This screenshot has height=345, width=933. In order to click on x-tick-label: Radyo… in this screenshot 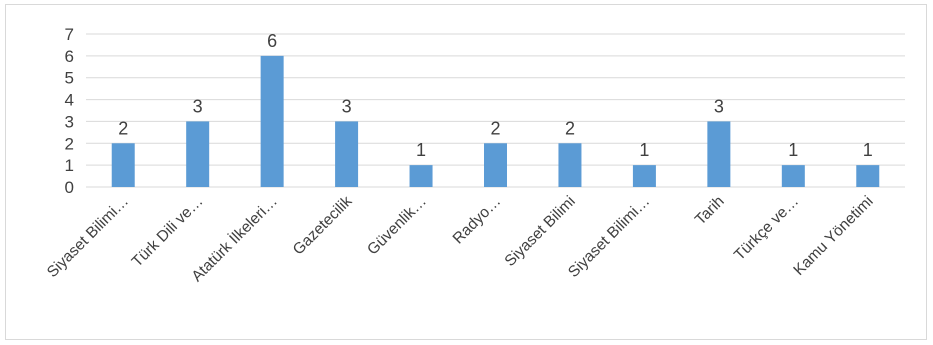, I will do `click(477, 220)`.